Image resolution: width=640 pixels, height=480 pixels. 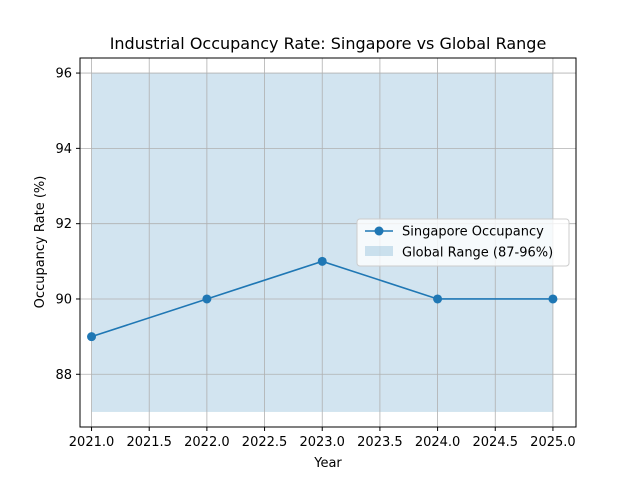 I want to click on x-tick-label: 2025.0, so click(x=553, y=442).